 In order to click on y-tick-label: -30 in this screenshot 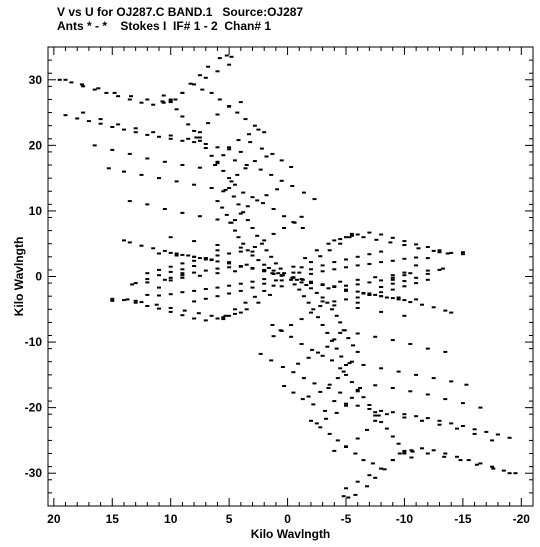, I will do `click(34, 473)`.